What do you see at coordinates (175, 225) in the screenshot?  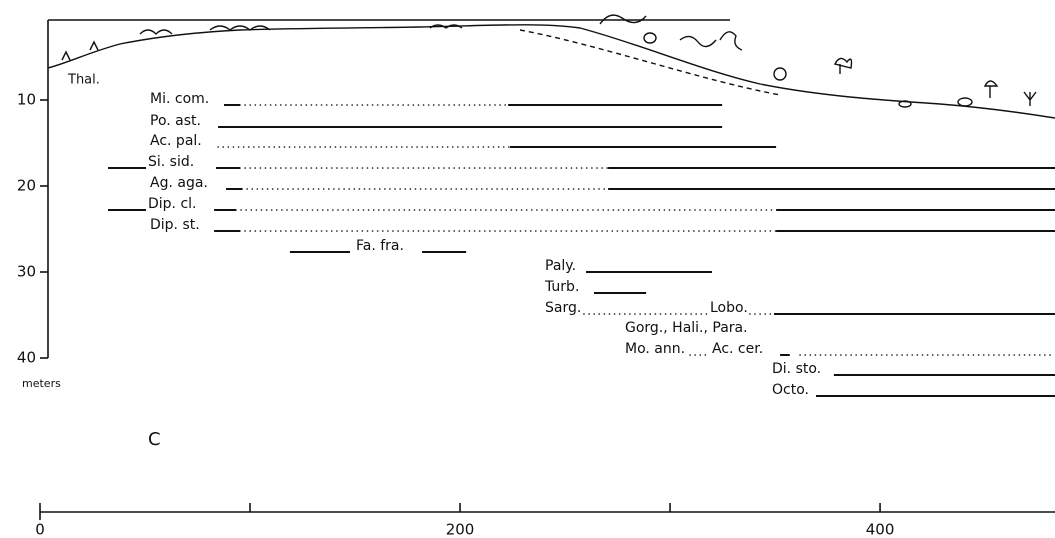 I see `species-label: Dip. st.` at bounding box center [175, 225].